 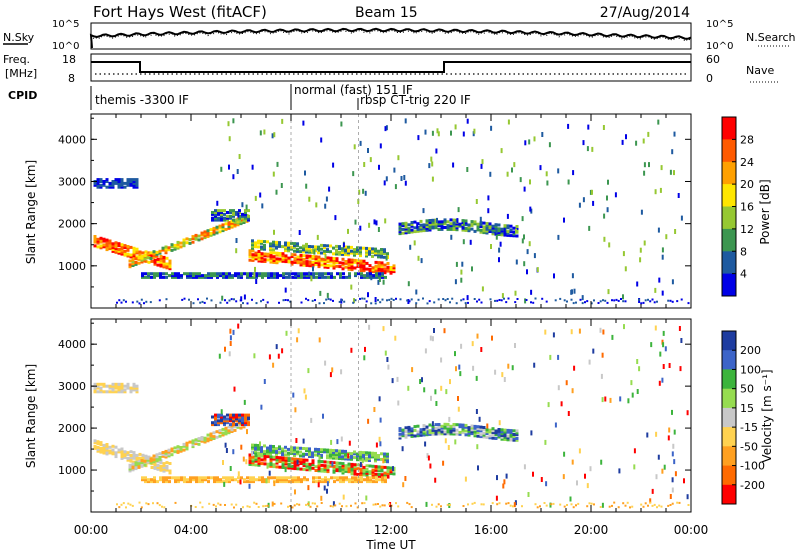 What do you see at coordinates (399, 35) in the screenshot?
I see `noise-panel: N.Sky 10^5 10^0 10^5 10^0 N.Search` at bounding box center [399, 35].